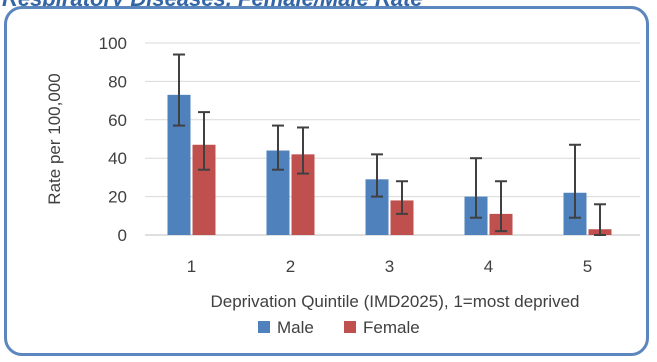 This screenshot has height=362, width=657. Describe the element at coordinates (54, 138) in the screenshot. I see `y-axis-title: Rate per 100,000` at that location.